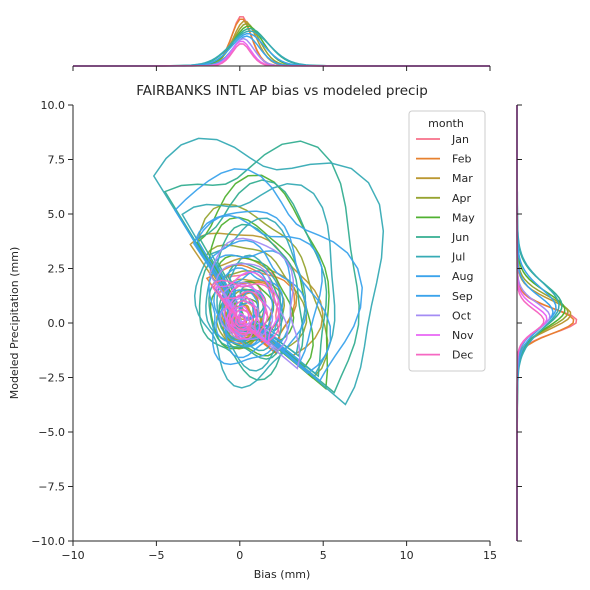 This screenshot has width=590, height=590. I want to click on top-marginal-curve-apr, so click(281, 44).